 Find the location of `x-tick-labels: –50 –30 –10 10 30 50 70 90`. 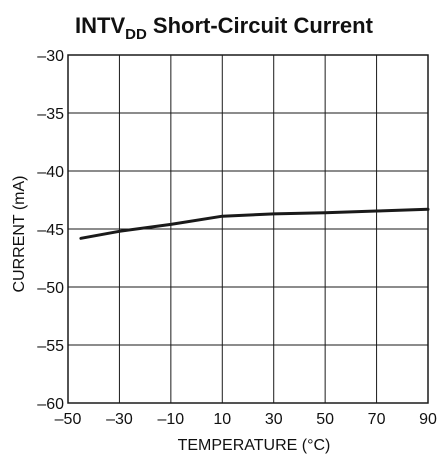

x-tick-labels: –50 –30 –10 10 30 50 70 90 is located at coordinates (246, 419).